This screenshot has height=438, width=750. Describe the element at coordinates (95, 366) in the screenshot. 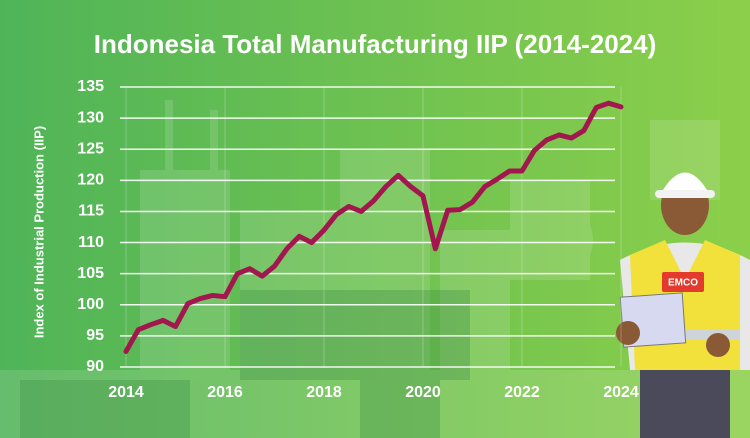

I see `y-tick-label: 90` at that location.